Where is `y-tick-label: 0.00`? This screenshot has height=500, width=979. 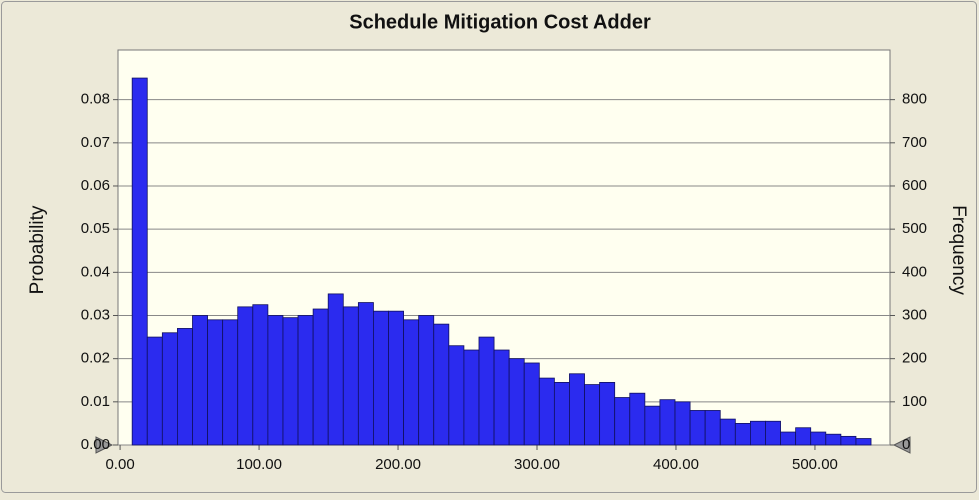
y-tick-label: 0.00 is located at coordinates (95, 444).